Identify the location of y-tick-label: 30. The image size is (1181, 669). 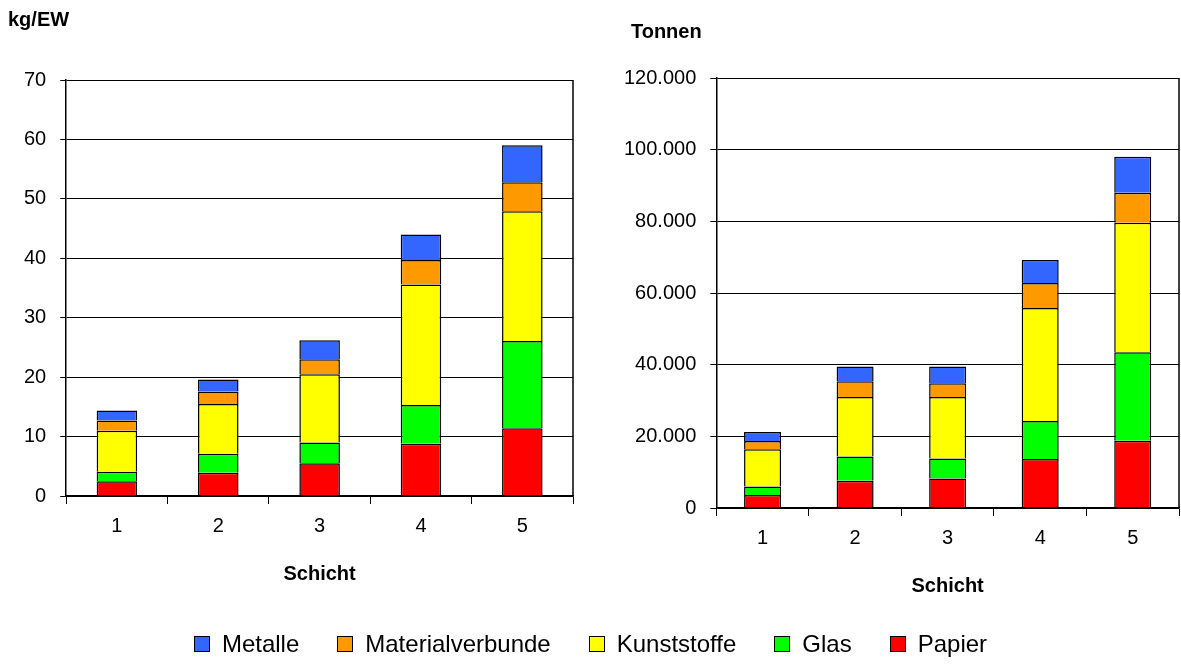
(35, 316).